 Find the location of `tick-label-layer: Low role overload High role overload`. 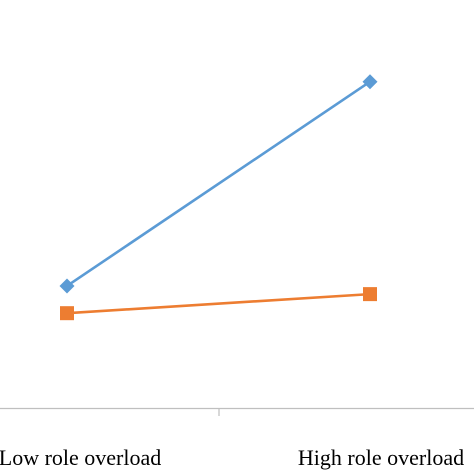

tick-label-layer: Low role overload High role overload is located at coordinates (232, 457).